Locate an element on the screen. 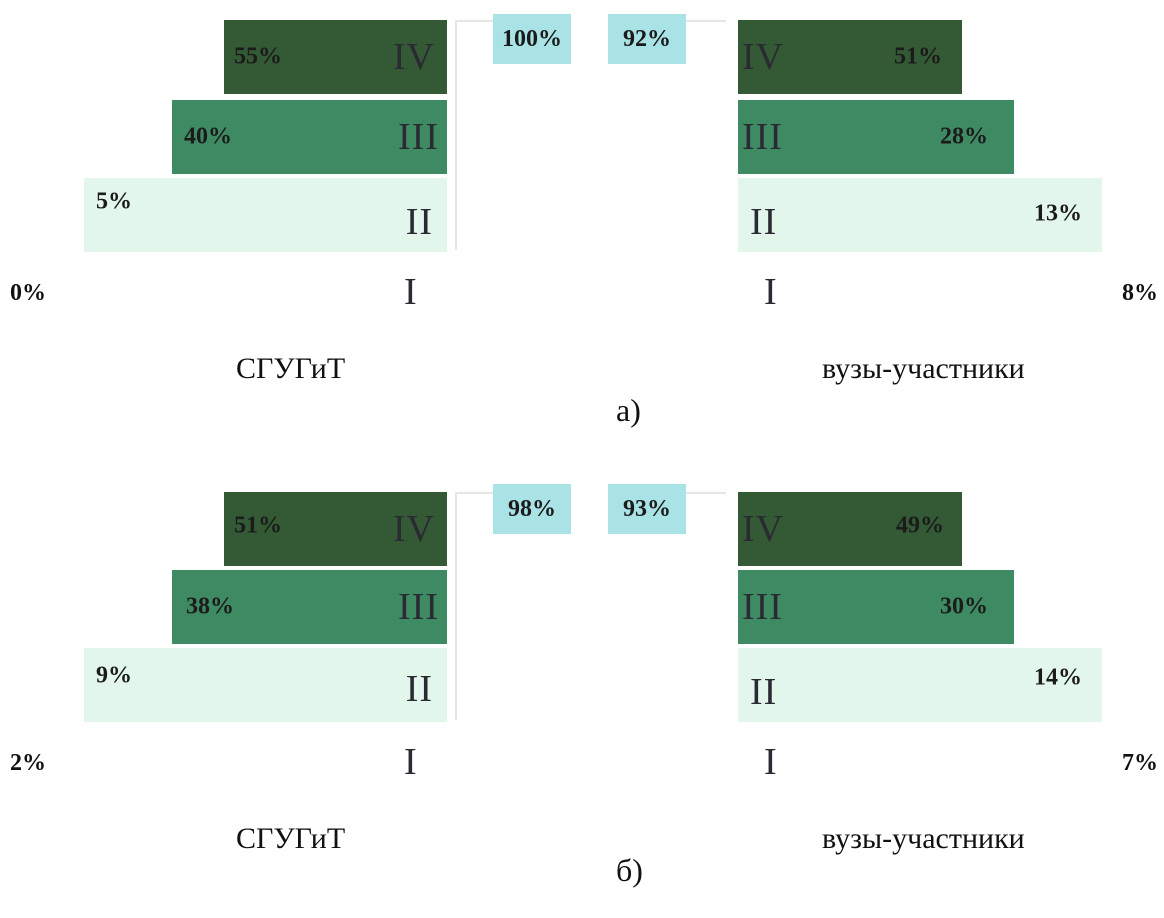  right-total-box: 92% is located at coordinates (647, 39).